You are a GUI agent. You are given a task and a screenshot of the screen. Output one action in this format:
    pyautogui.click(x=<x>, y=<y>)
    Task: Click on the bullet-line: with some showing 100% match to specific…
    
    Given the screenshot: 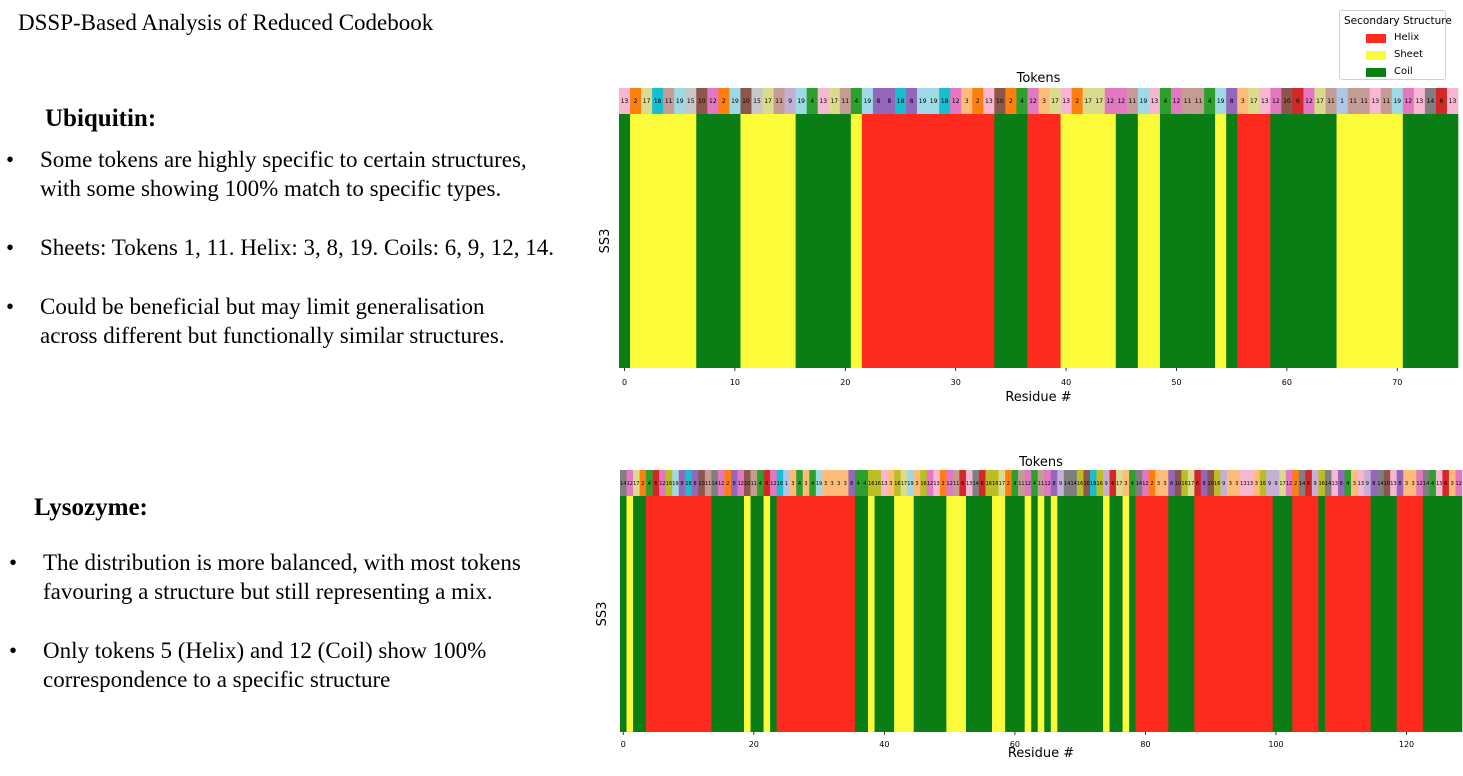 What is the action you would take?
    pyautogui.click(x=271, y=188)
    